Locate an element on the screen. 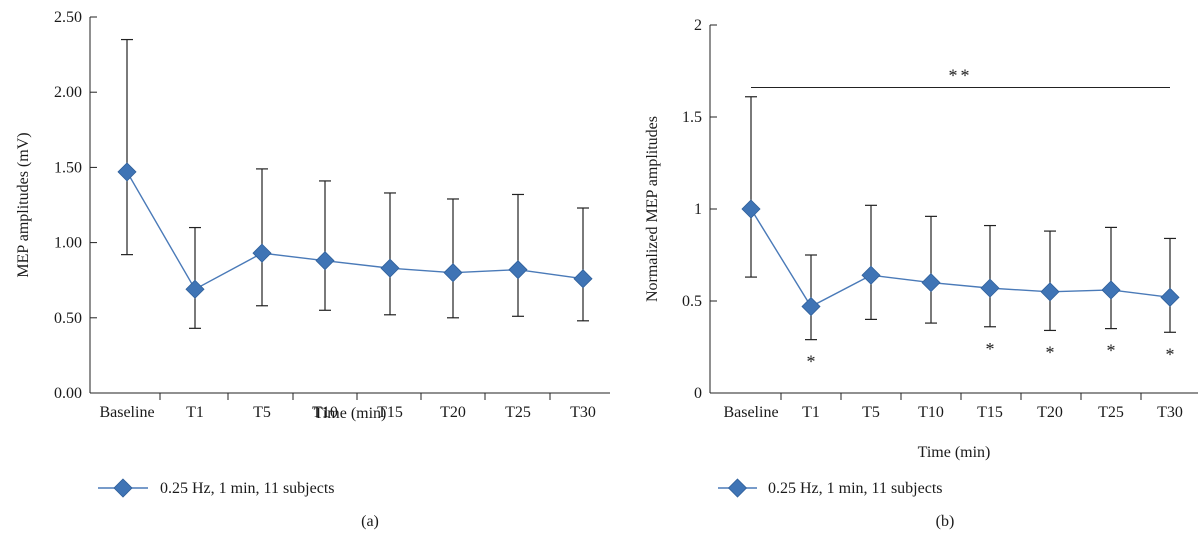  y-tick-label: 1.5 is located at coordinates (692, 117).